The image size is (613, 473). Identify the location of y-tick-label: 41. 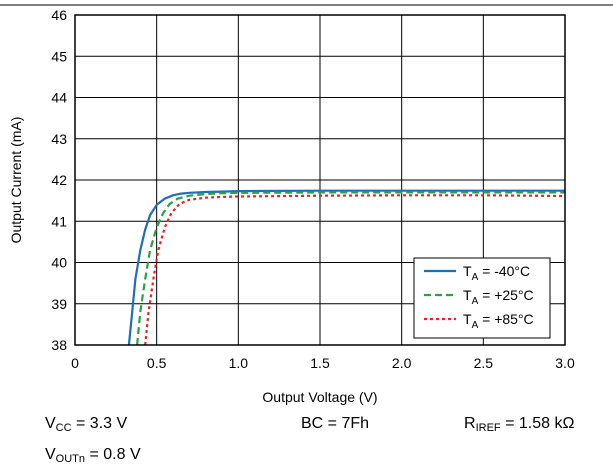
(59, 221).